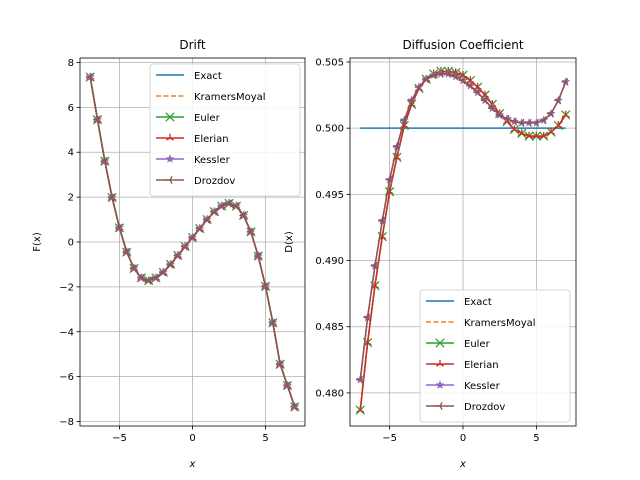  I want to click on diffusion-legend-label: Kessler, so click(482, 386).